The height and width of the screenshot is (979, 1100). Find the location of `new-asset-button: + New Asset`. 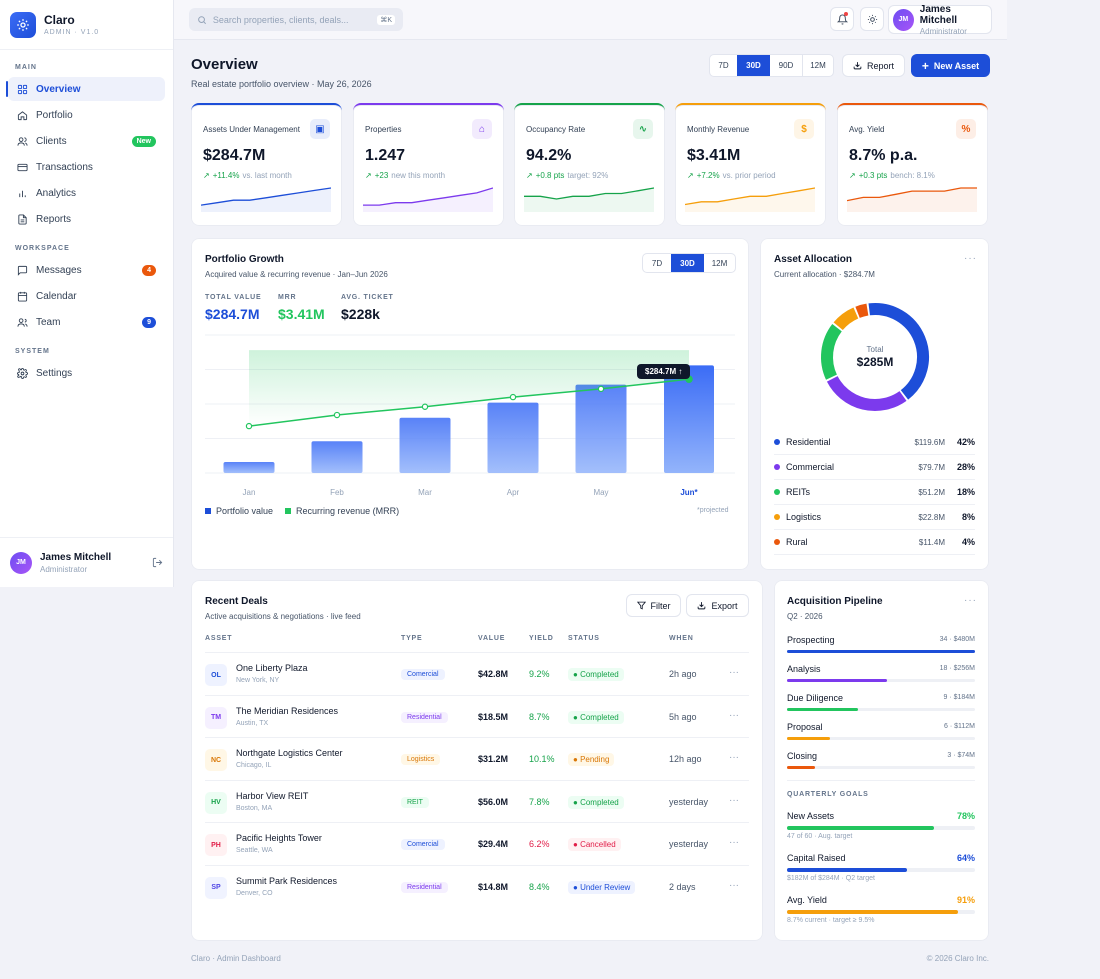

new-asset-button: + New Asset is located at coordinates (950, 65).